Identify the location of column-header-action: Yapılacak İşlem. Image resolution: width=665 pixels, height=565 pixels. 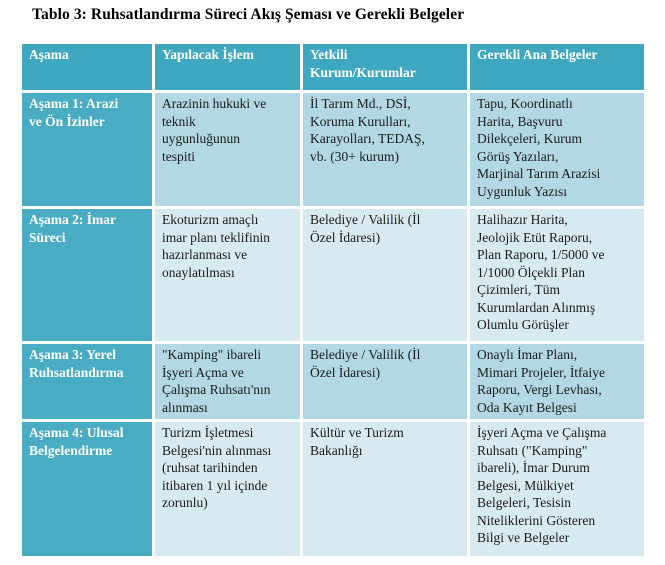
(229, 68).